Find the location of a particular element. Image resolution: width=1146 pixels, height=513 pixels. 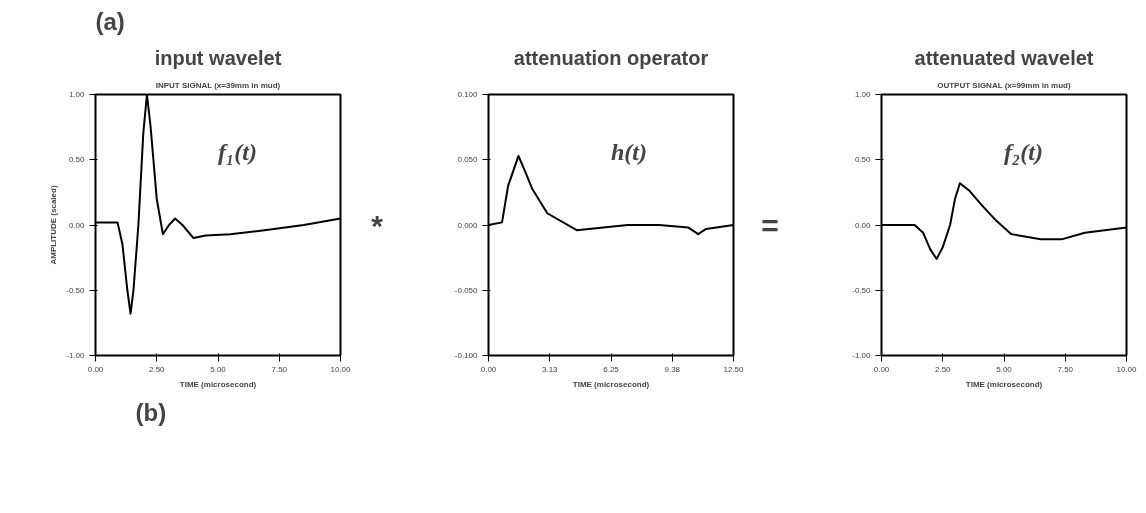

chart-subtitle: INPUT SIGNAL (x=39mm in mud) is located at coordinates (218, 85).